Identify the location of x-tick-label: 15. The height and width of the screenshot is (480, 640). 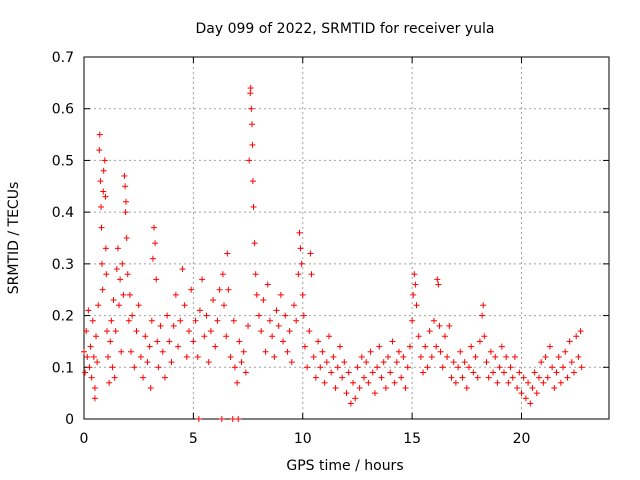
(412, 439).